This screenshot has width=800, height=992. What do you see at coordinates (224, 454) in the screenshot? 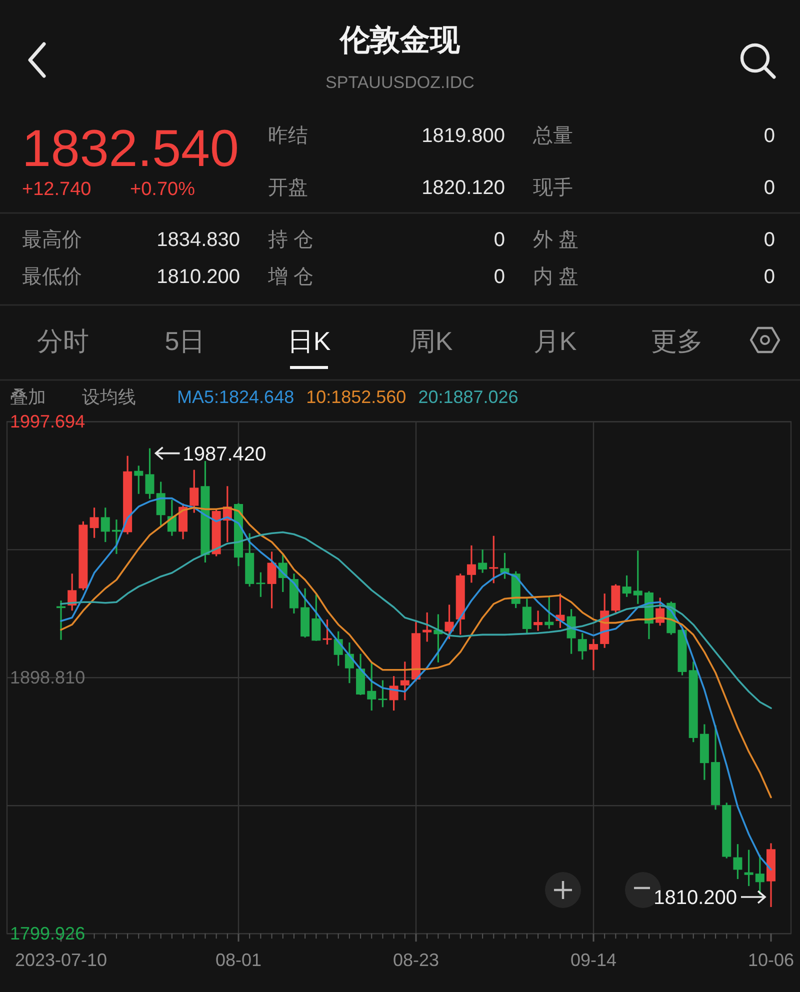
I see `annotation: 1987.420` at bounding box center [224, 454].